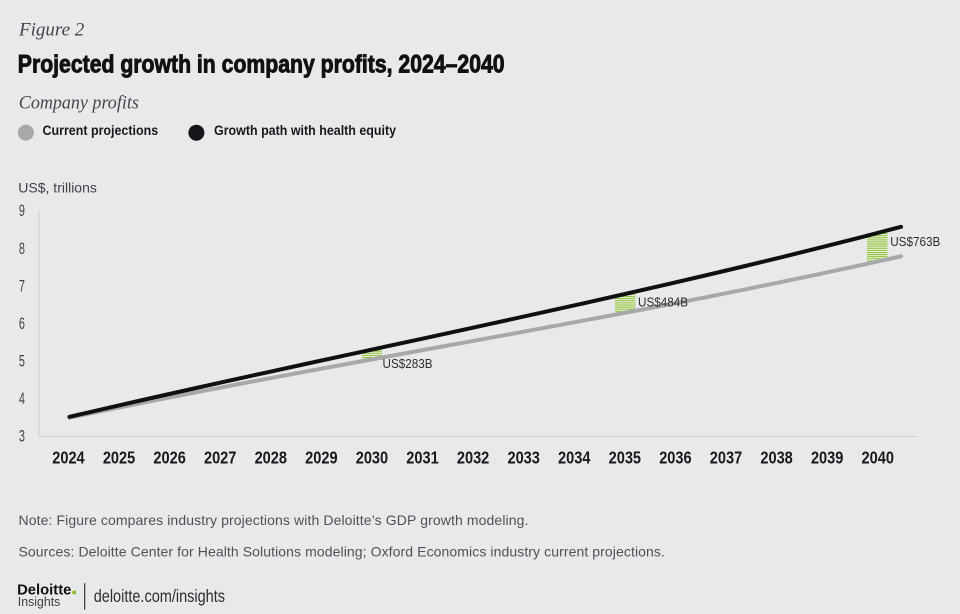 This screenshot has height=614, width=960. I want to click on svg-text: 2032, so click(473, 458).